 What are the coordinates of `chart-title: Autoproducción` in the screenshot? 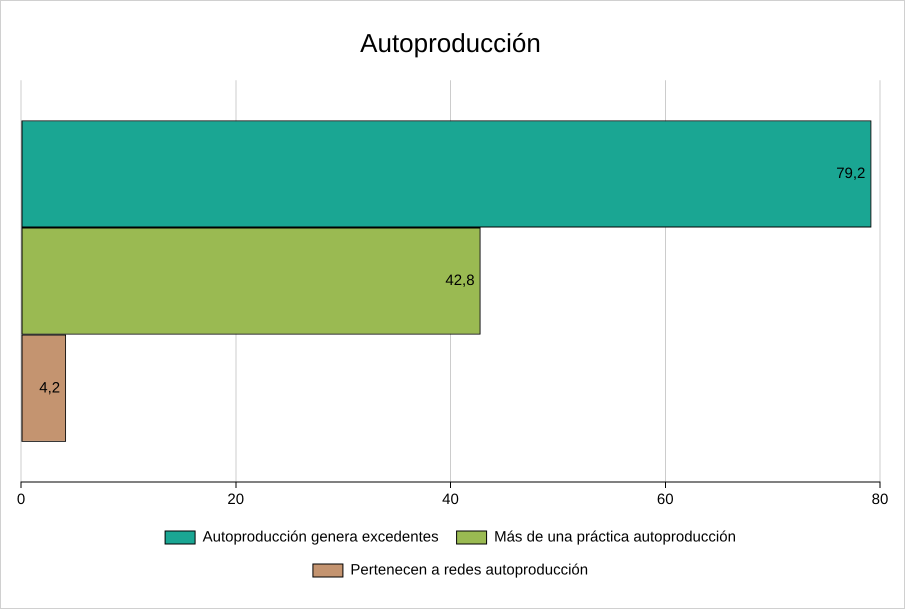 It's located at (450, 43).